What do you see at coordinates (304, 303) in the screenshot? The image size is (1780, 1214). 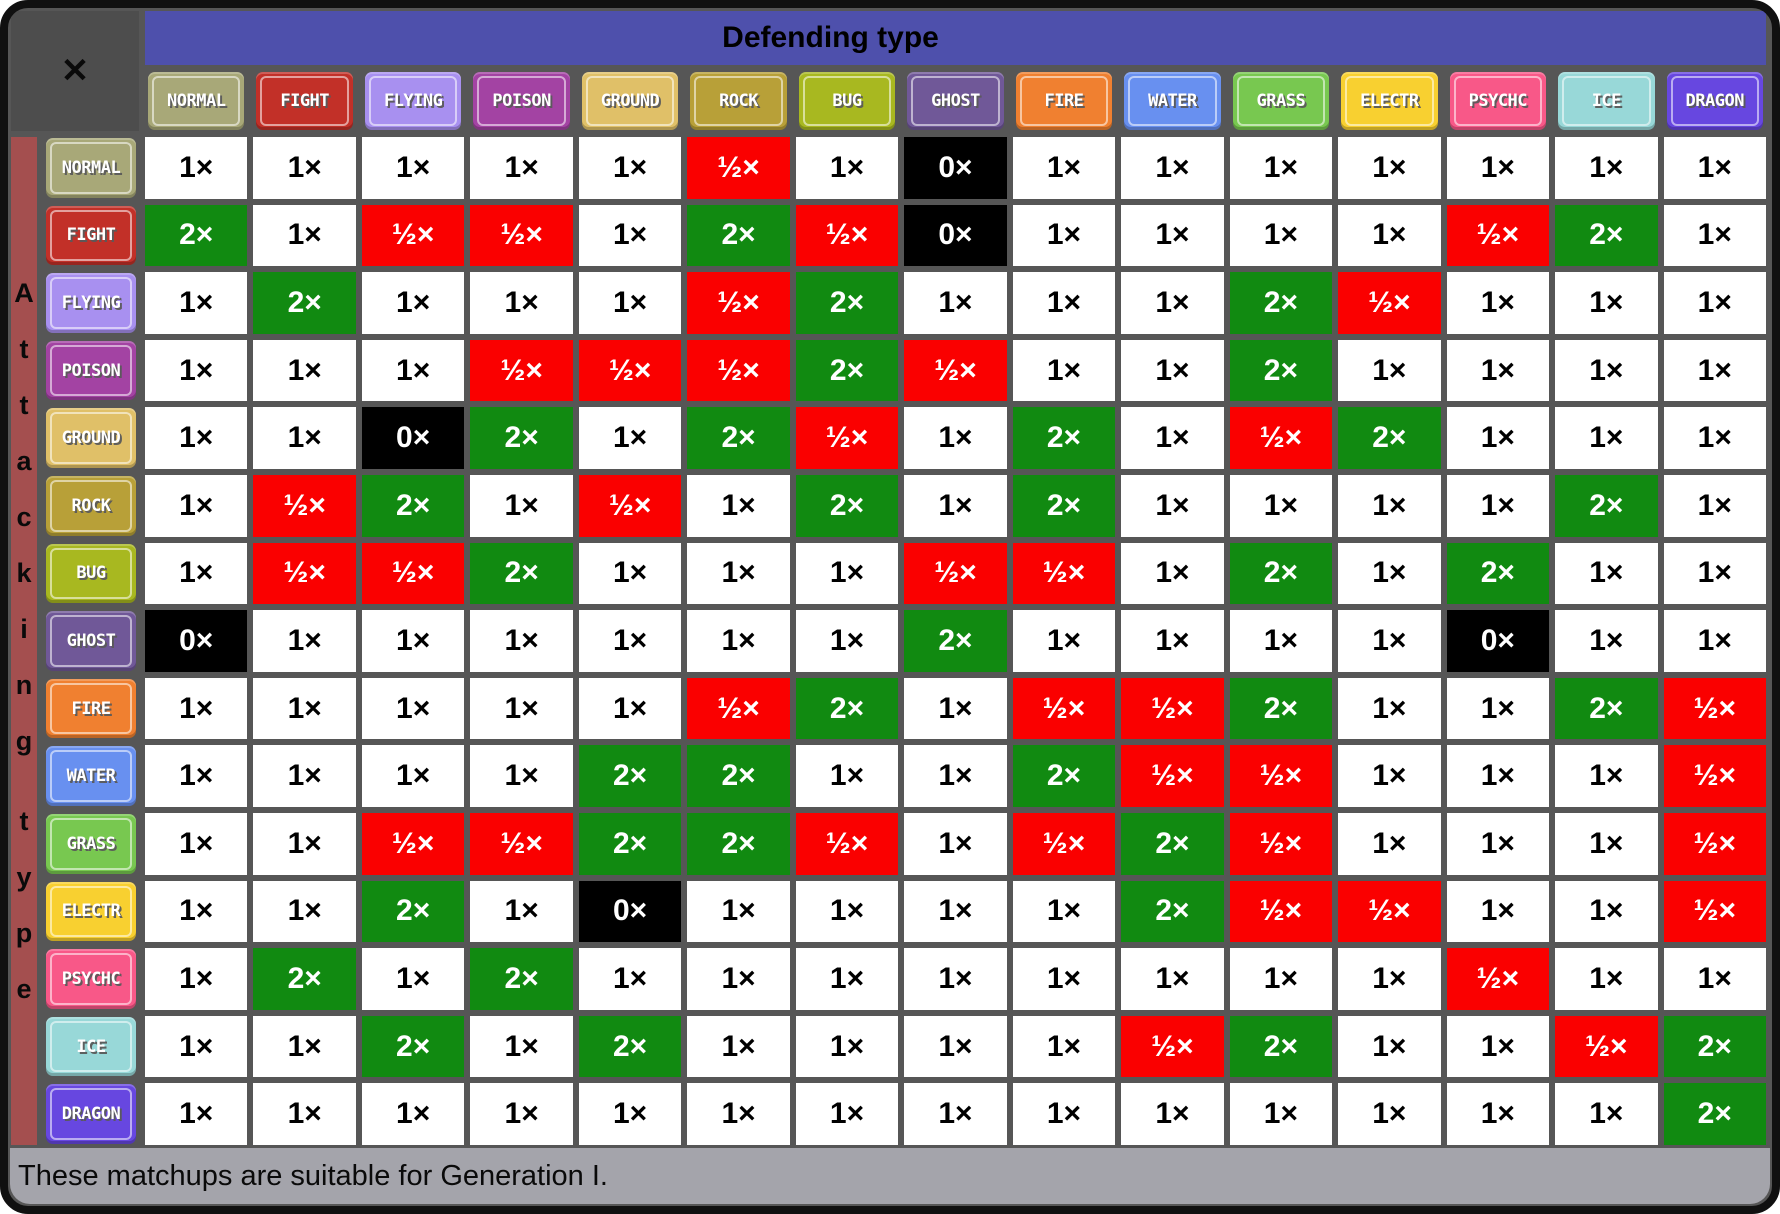 I see `cell-flying-vs-fight: 2×` at bounding box center [304, 303].